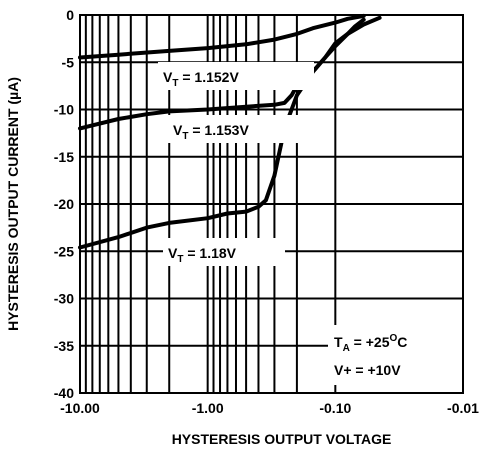 This screenshot has width=479, height=451. Describe the element at coordinates (236, 164) in the screenshot. I see `series-labels: VT = 1.152V VT = 1.153V VT = 1.18V` at that location.